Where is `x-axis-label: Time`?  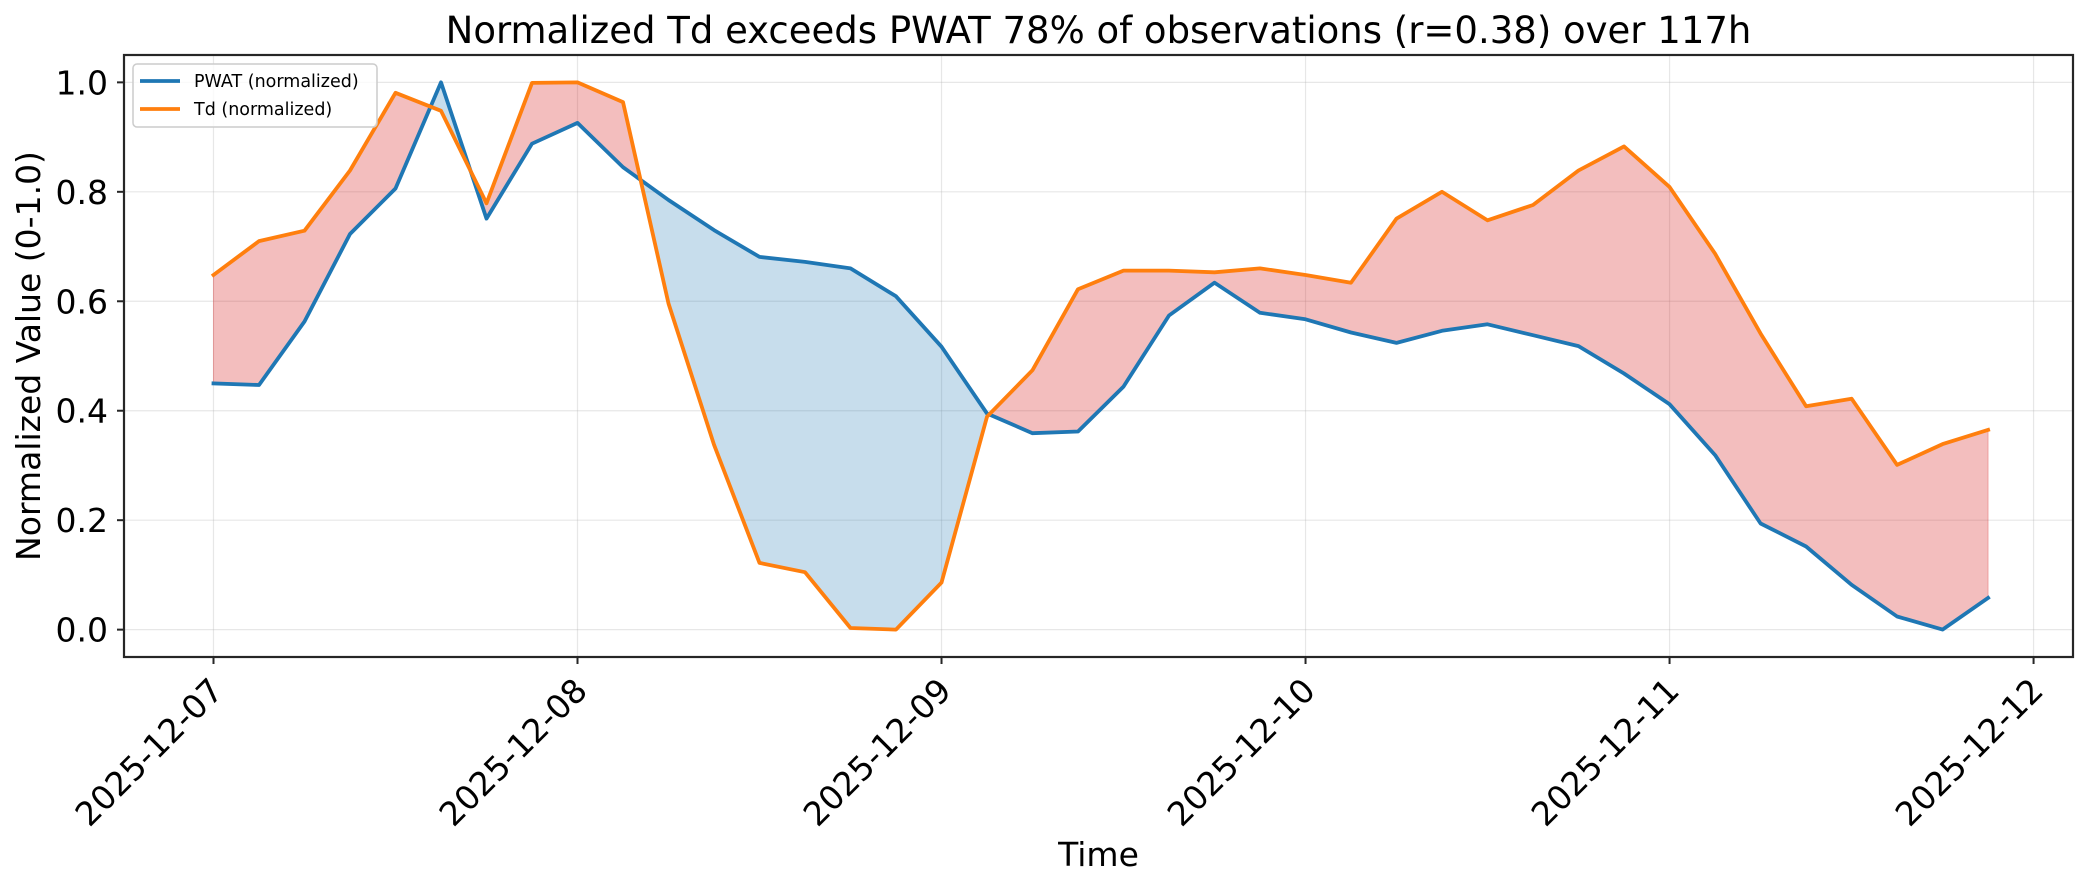
x-axis-label: Time is located at coordinates (1098, 854).